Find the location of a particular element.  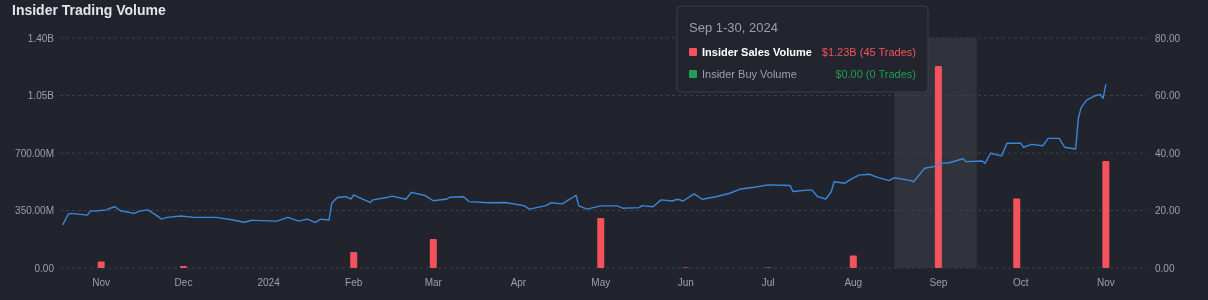

y-tick-label: 1.40B is located at coordinates (41, 38).